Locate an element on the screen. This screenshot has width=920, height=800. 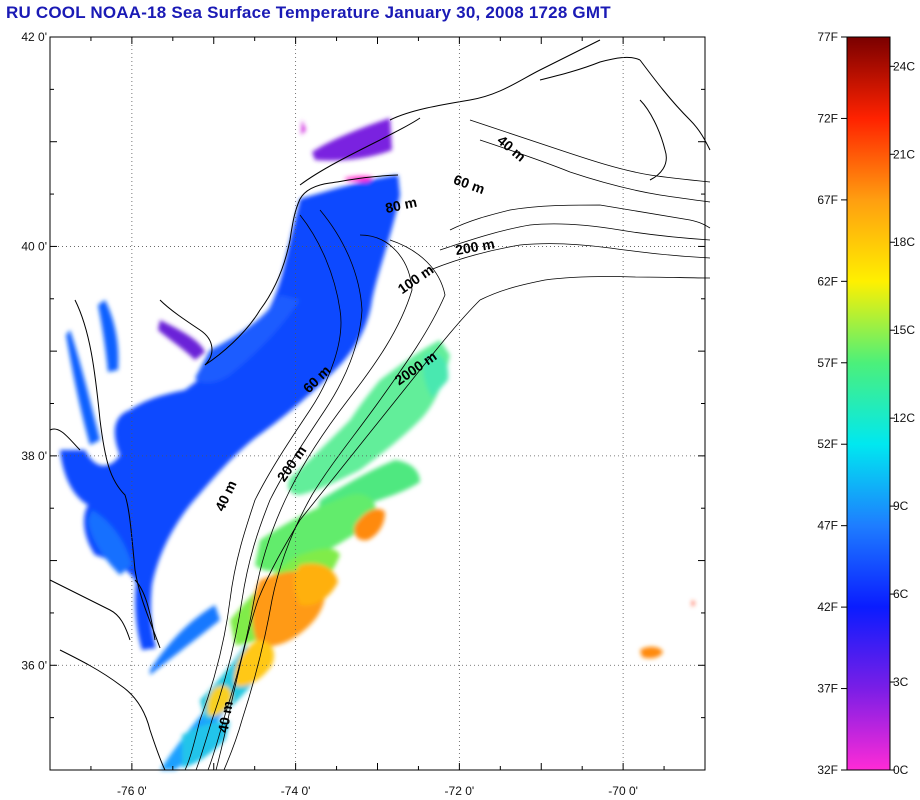
contour-label: 80 m is located at coordinates (401, 205).